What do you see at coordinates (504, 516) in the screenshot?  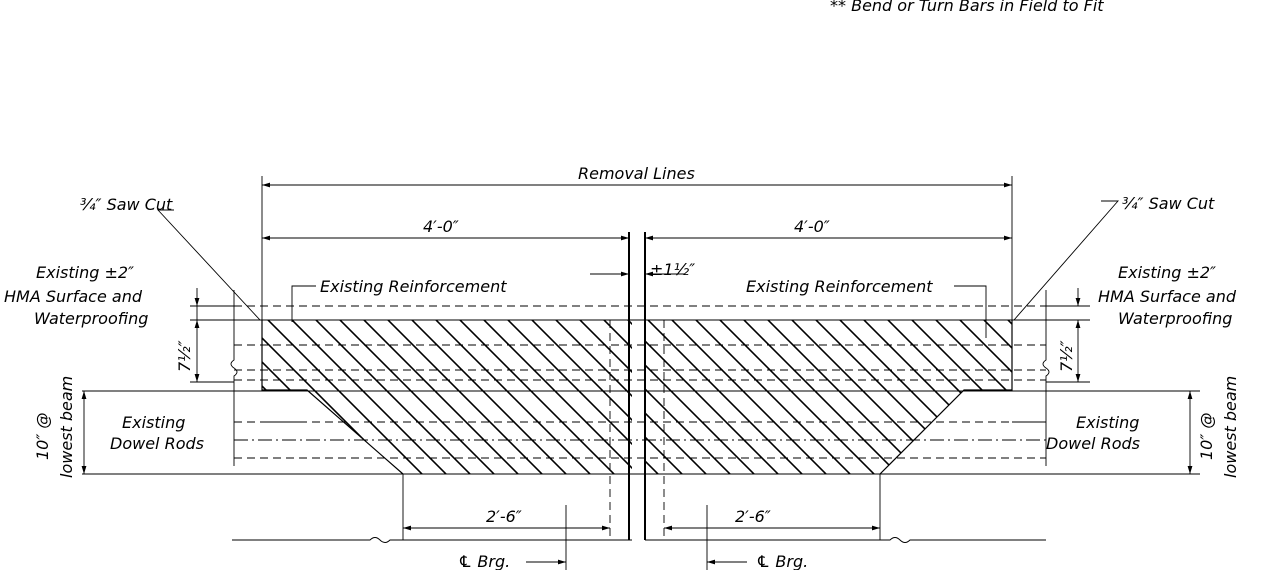 I see `left-bottom-dim: 2′-6″` at bounding box center [504, 516].